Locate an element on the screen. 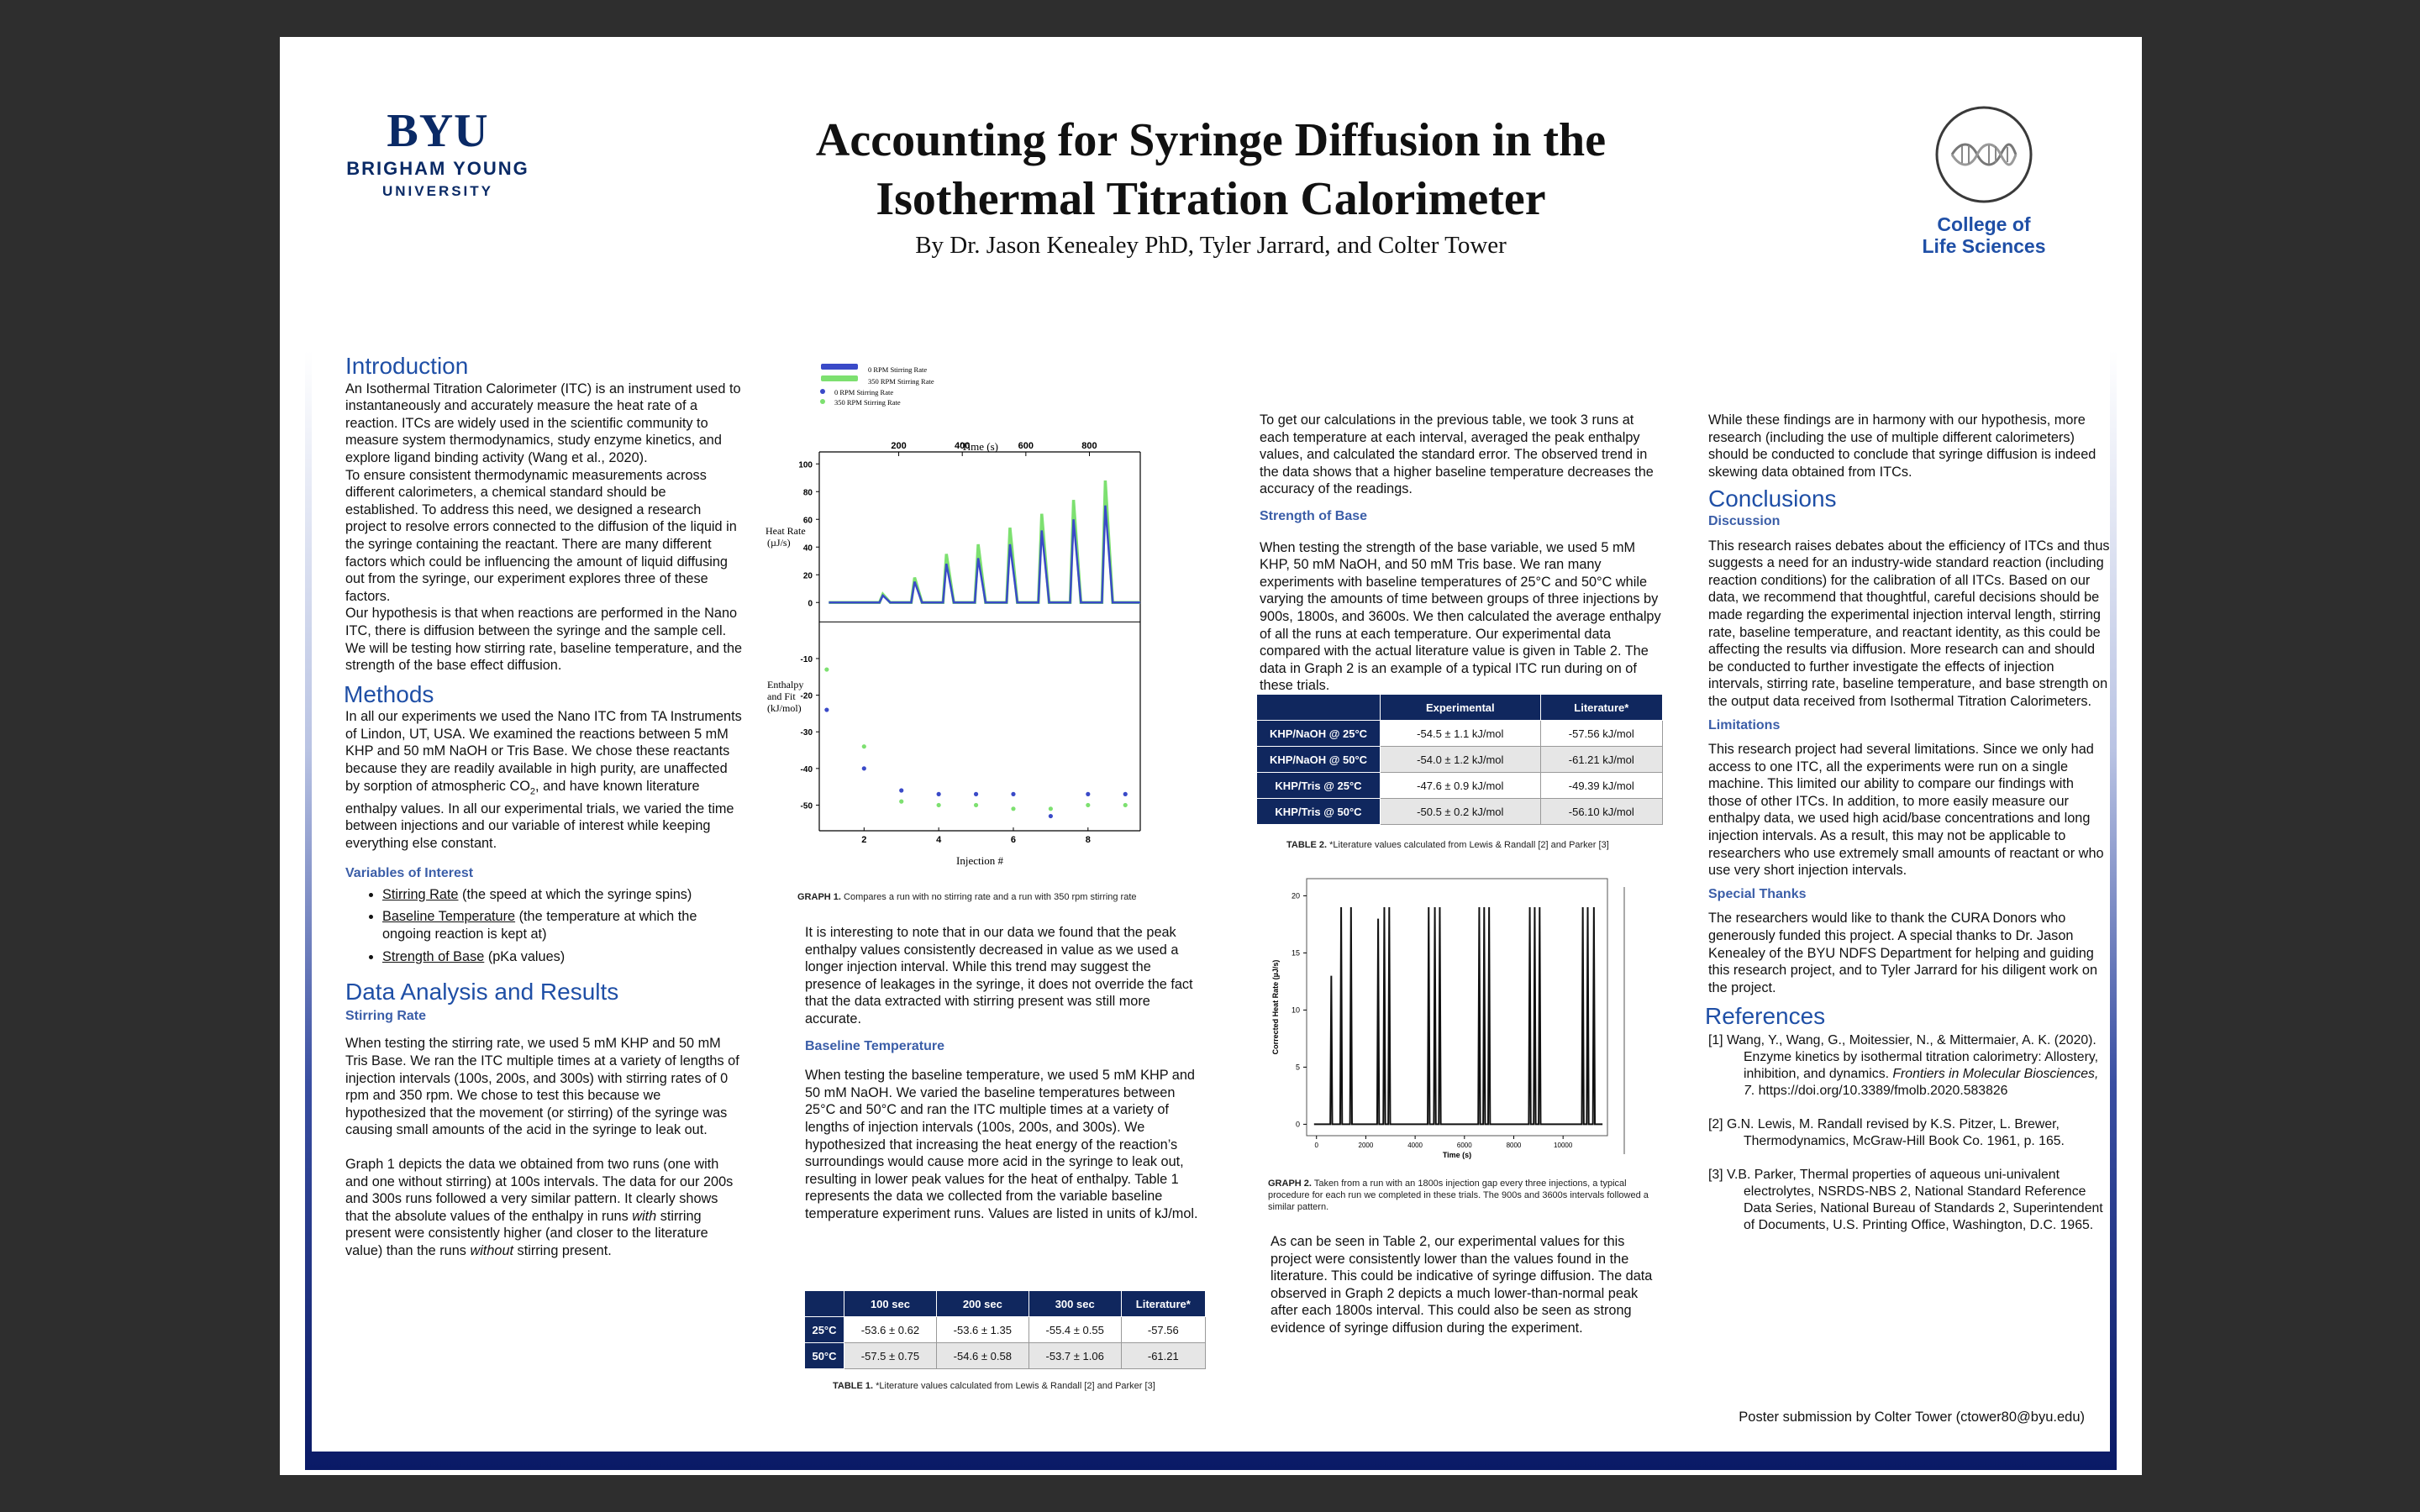  graph-1-bottom-ylabel: (kJ/mol) is located at coordinates (784, 708).